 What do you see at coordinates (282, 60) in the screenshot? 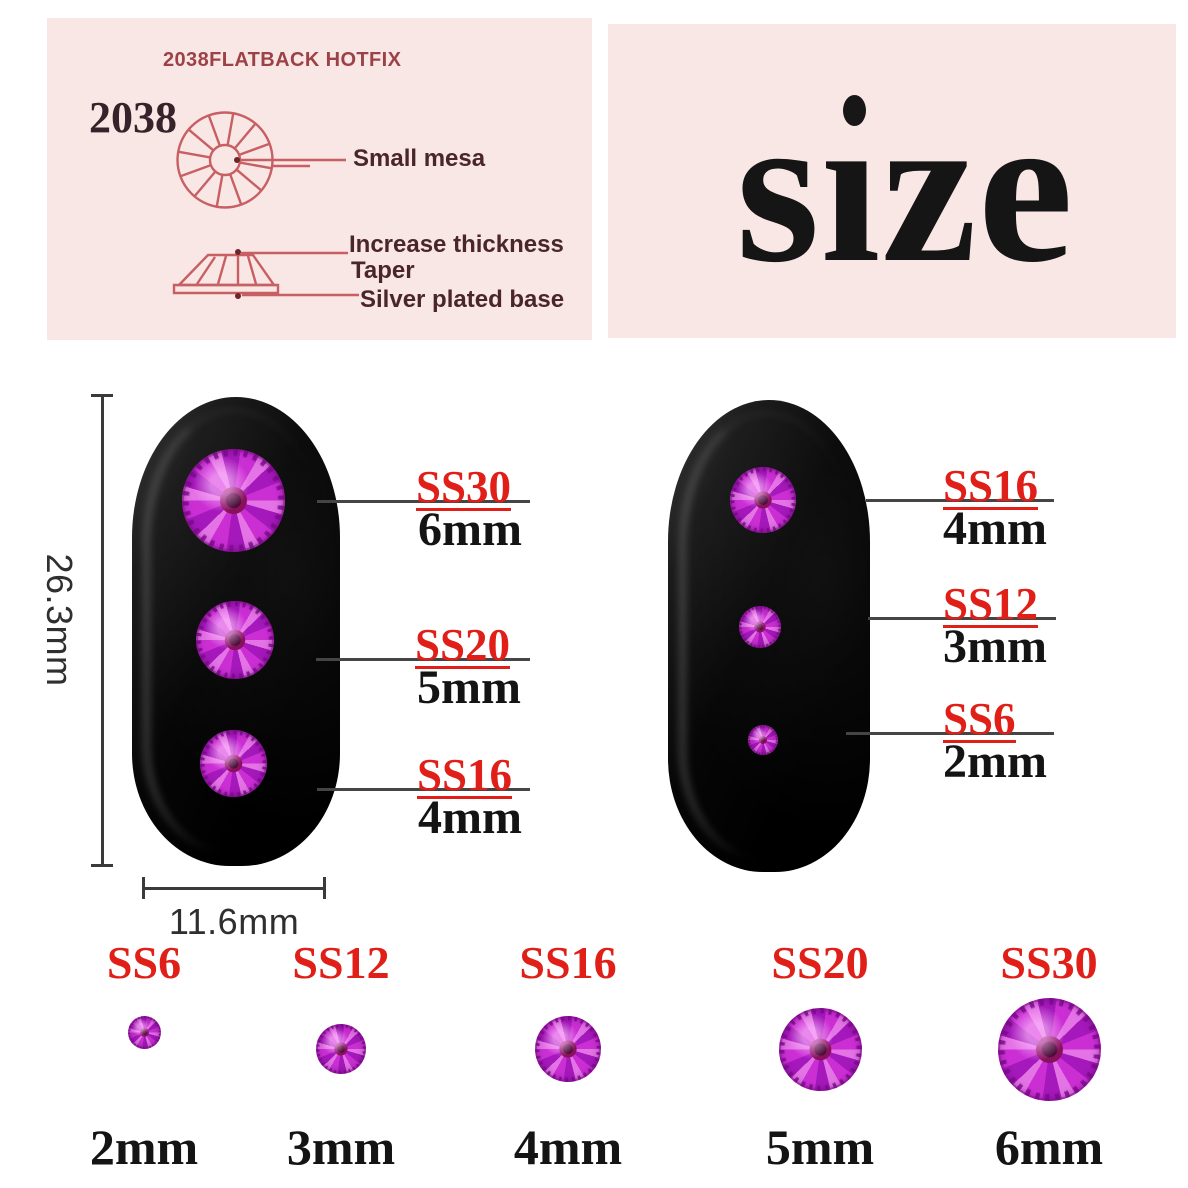
I see `panel-title: 2038FLATBACK HOTFIX` at bounding box center [282, 60].